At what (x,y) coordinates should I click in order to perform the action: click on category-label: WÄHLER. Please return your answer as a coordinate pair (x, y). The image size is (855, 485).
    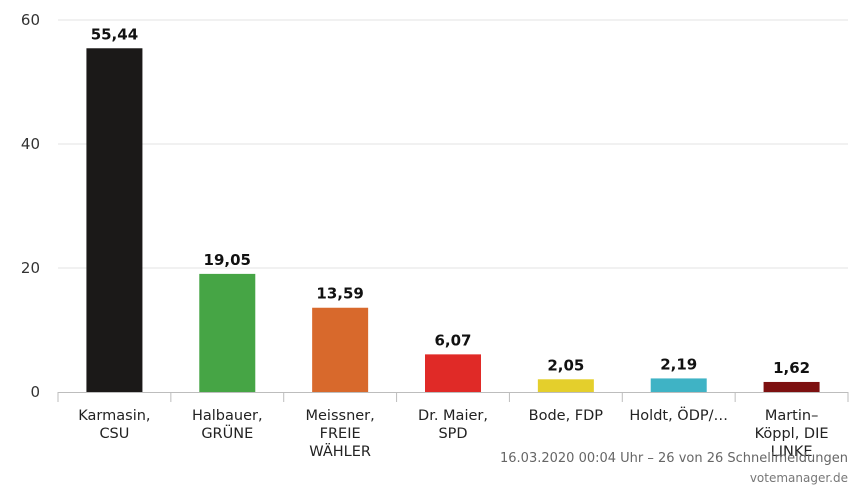
    Looking at the image, I should click on (340, 451).